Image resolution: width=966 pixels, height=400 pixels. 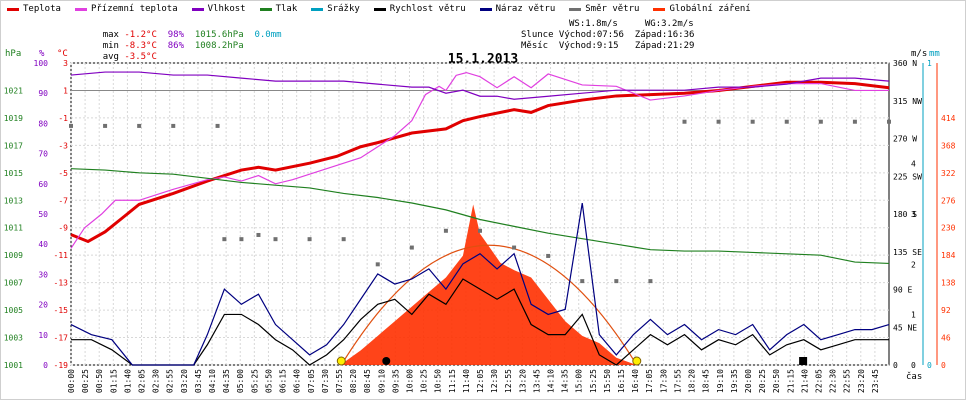 I want to click on legend-item: Teplota, so click(x=34, y=9).